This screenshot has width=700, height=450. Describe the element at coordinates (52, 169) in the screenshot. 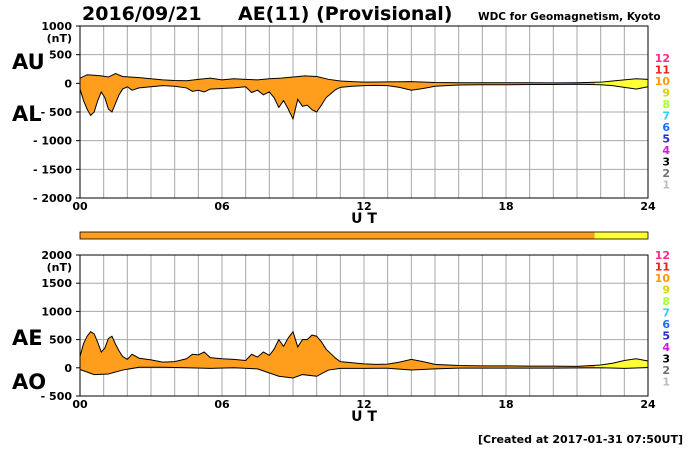

I see `y-tick-label: - 1500` at that location.